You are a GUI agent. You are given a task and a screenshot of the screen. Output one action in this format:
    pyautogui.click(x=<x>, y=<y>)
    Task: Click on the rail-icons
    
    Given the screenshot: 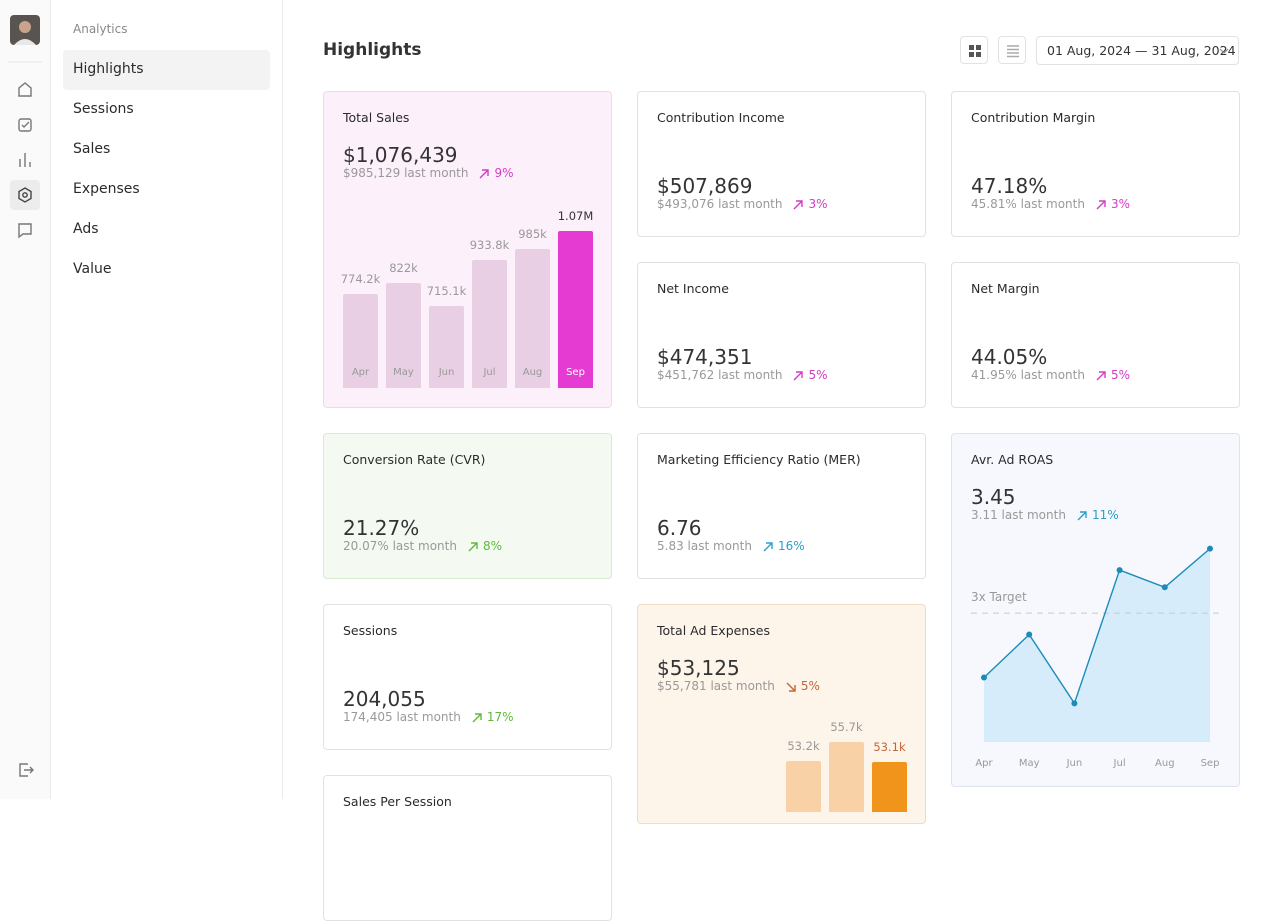 What is the action you would take?
    pyautogui.click(x=25, y=396)
    